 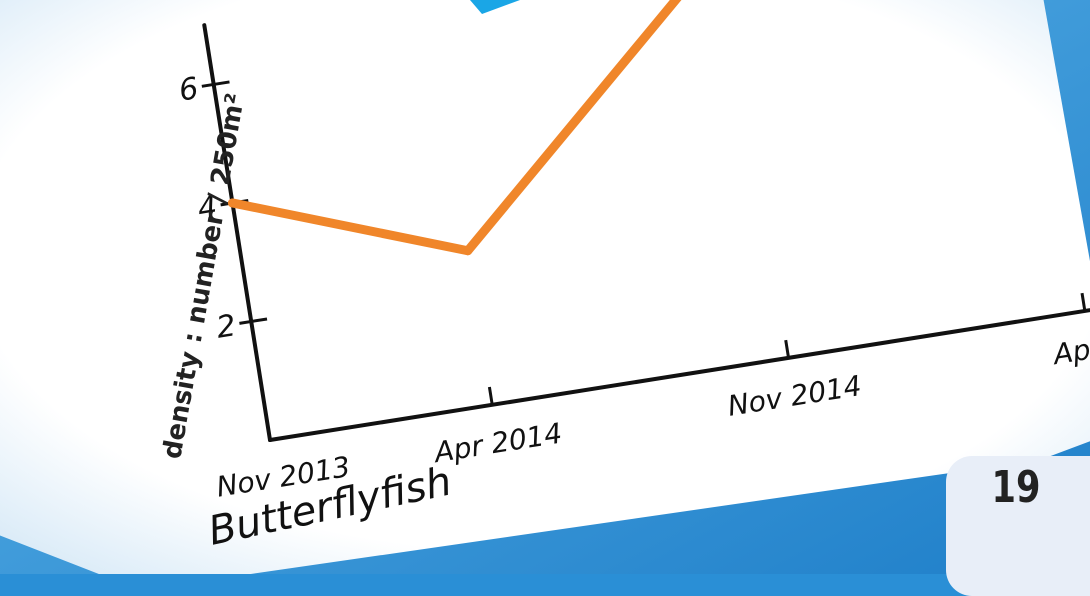 I want to click on page-number-badge, so click(x=1018, y=526).